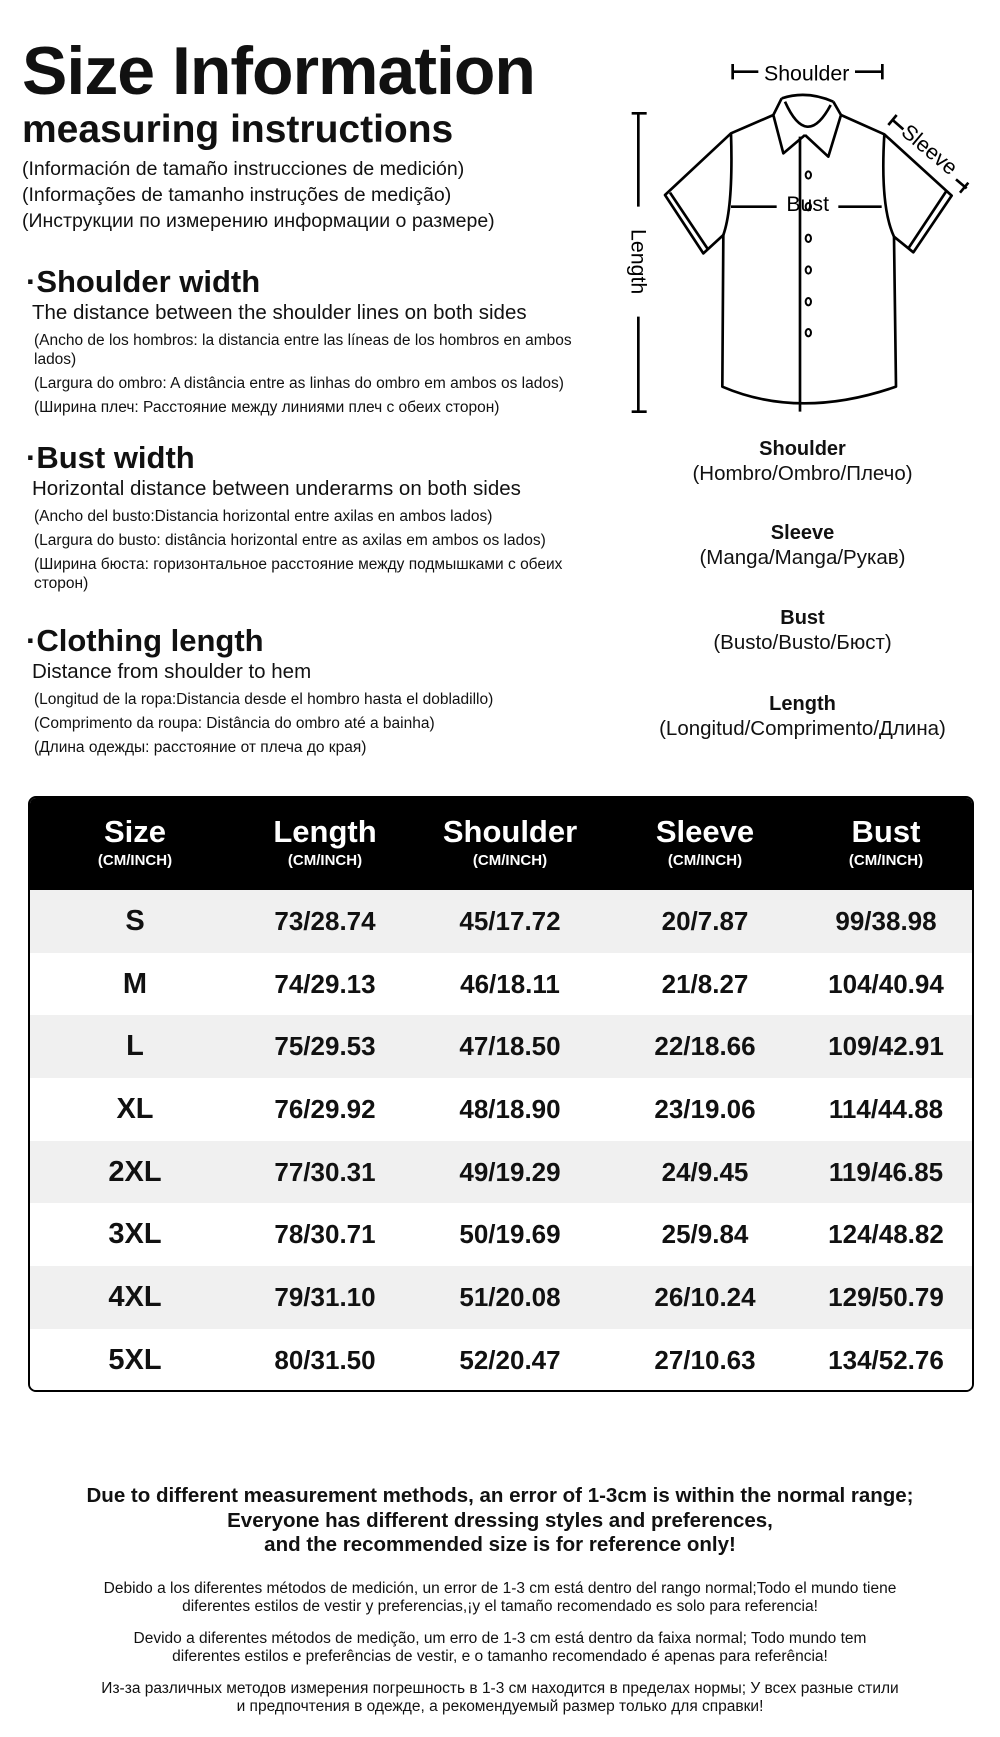 This screenshot has height=1737, width=1000. What do you see at coordinates (705, 1108) in the screenshot?
I see `table-cell: 23/19.06` at bounding box center [705, 1108].